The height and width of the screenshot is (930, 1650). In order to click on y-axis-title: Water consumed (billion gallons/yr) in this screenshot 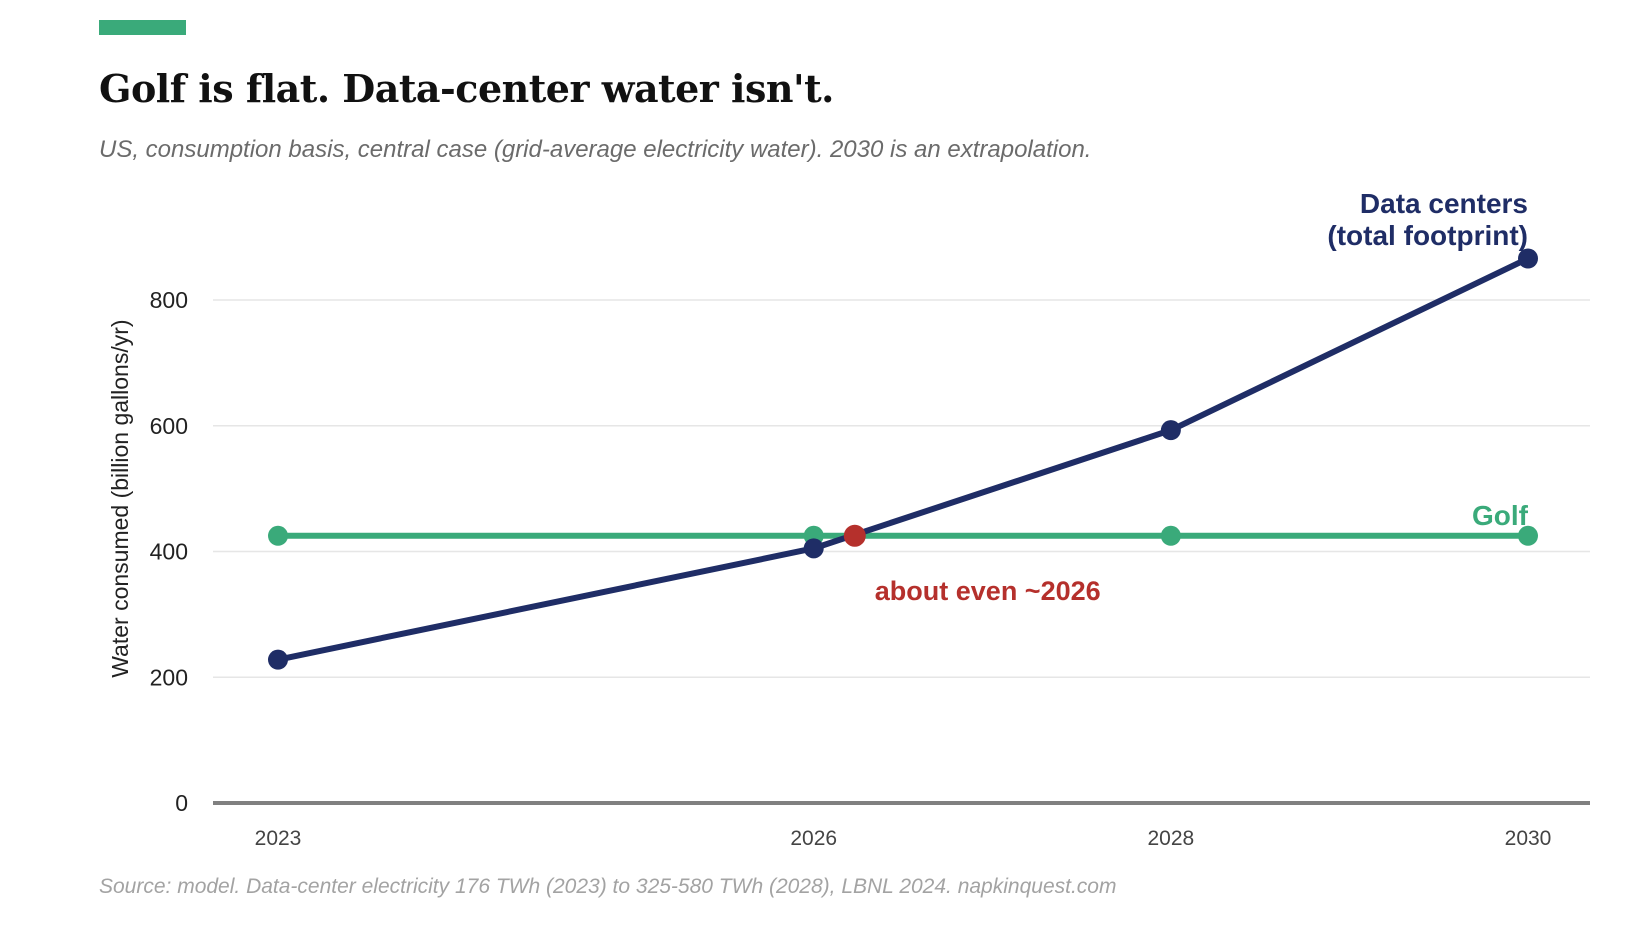, I will do `click(120, 498)`.